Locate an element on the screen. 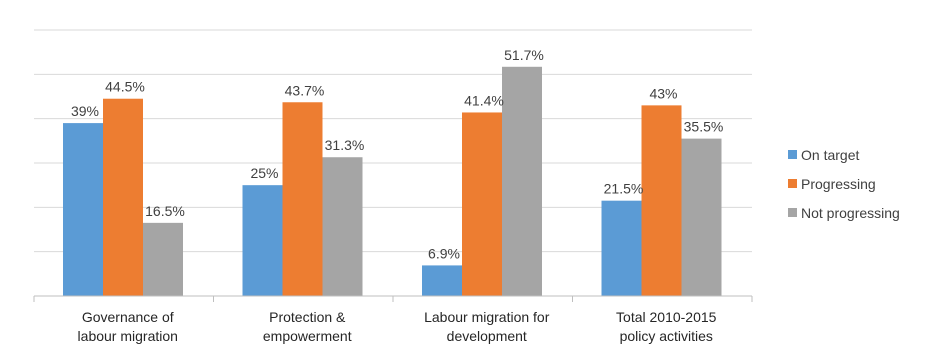 The image size is (947, 347). legend-swatch-progressing is located at coordinates (792, 183).